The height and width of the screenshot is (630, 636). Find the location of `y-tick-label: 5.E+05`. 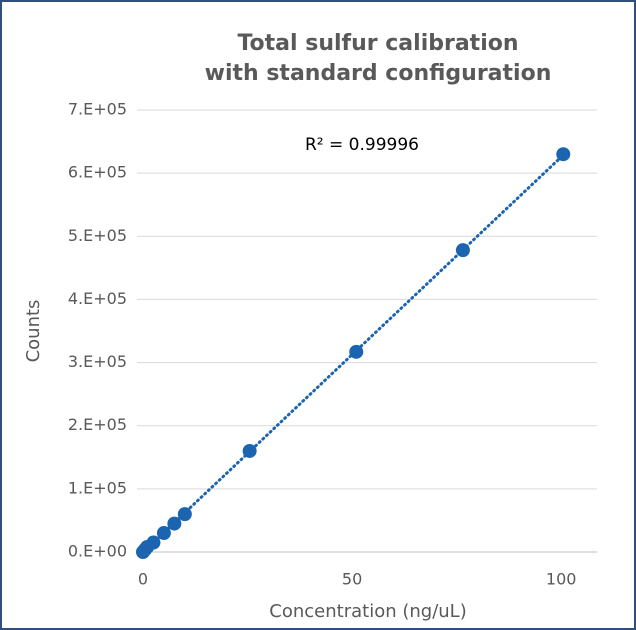

y-tick-label: 5.E+05 is located at coordinates (97, 235).